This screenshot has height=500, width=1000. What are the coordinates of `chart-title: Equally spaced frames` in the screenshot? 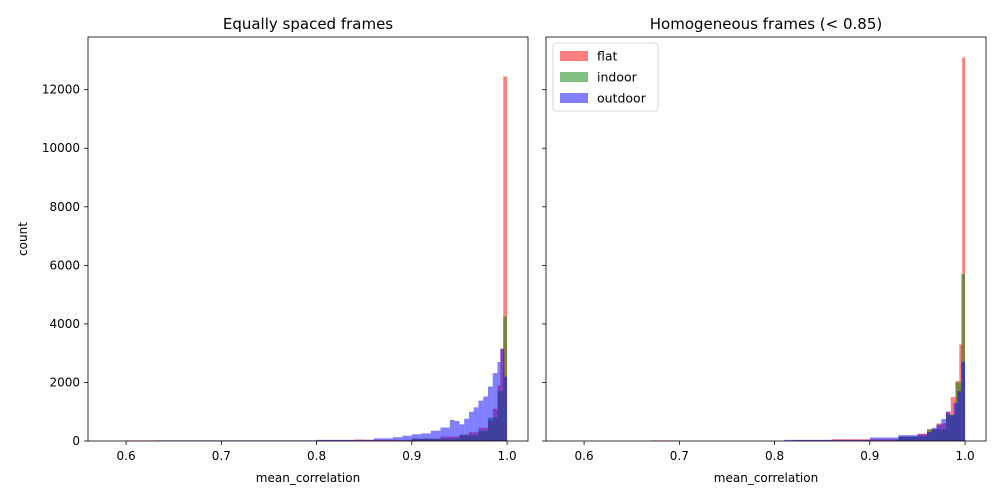 It's located at (308, 24).